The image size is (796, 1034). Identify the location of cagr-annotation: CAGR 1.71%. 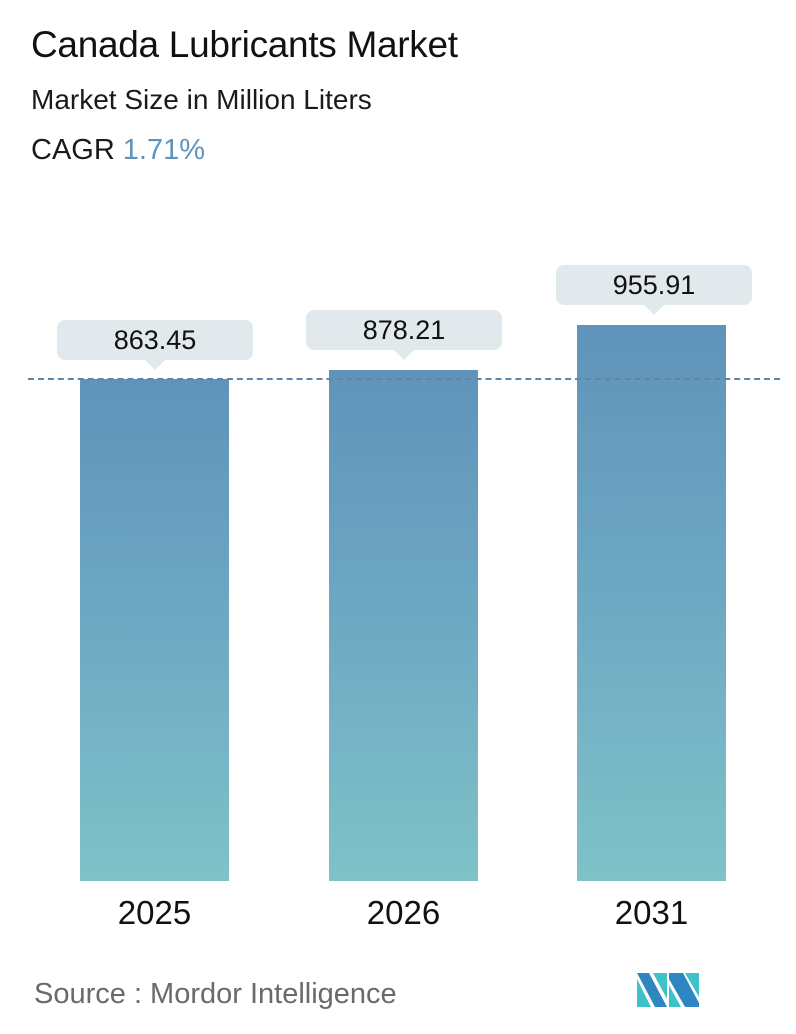
(118, 150).